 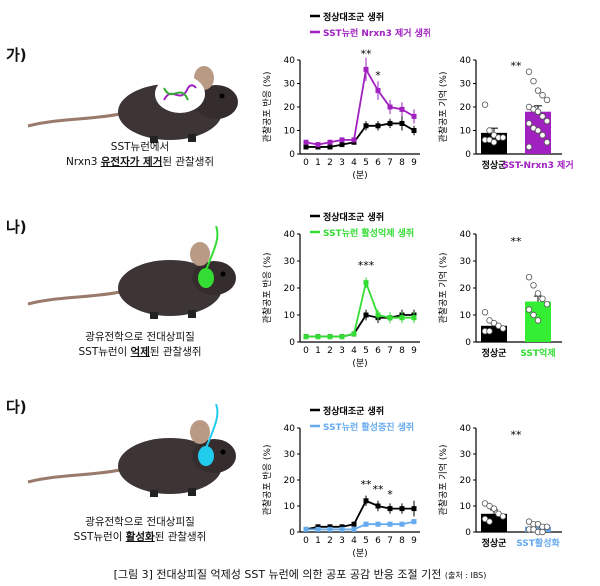 What do you see at coordinates (267, 480) in the screenshot?
I see `y-axis-label: 관찰공포 반응 (%)` at bounding box center [267, 480].